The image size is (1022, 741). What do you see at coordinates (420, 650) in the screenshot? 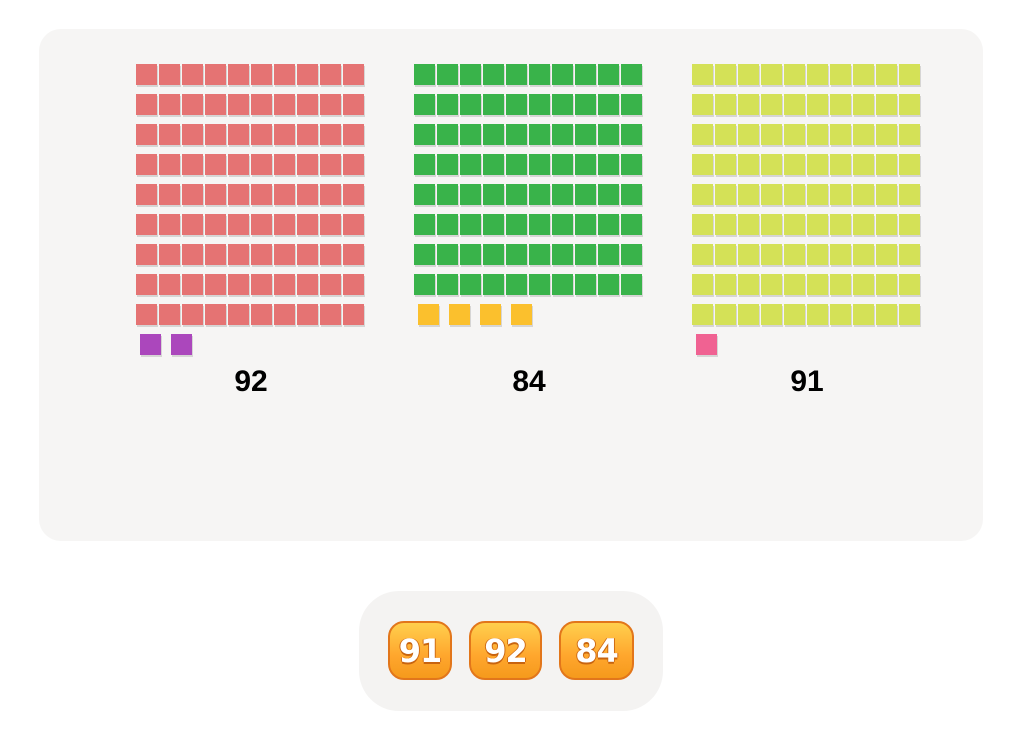
I see `answer-chip-1: 91` at bounding box center [420, 650].